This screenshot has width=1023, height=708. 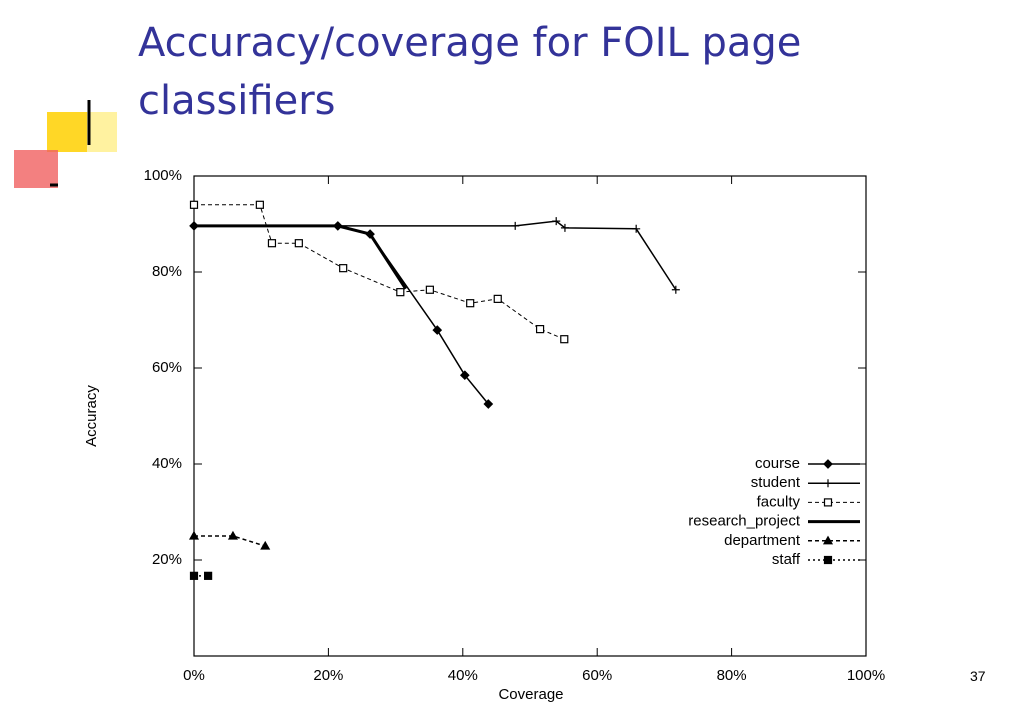 I want to click on y-tick-label: 80%, so click(x=167, y=271).